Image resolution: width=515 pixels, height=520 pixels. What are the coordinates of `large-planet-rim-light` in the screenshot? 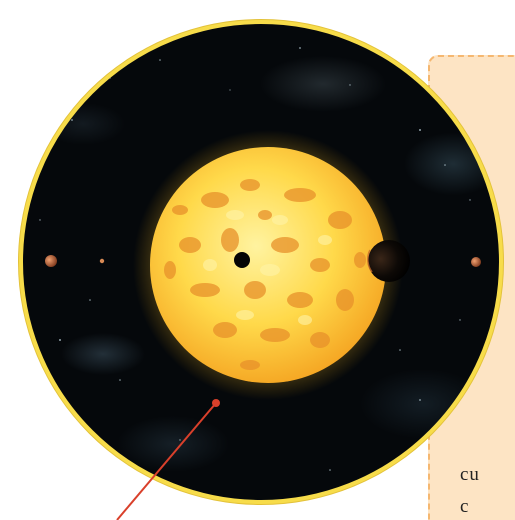 It's located at (369, 261).